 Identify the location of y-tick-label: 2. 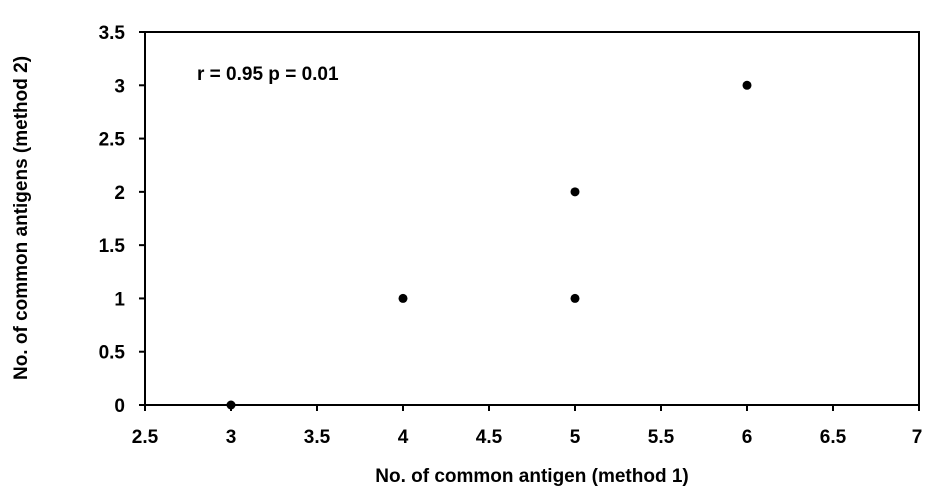
(119, 193).